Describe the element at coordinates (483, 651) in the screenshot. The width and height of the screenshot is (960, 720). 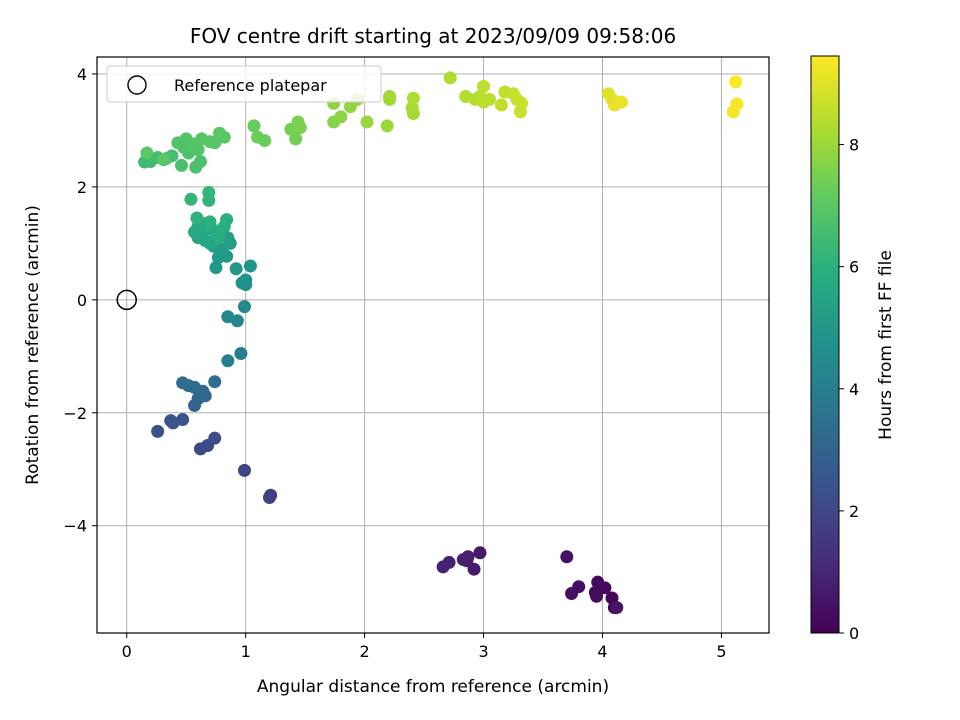
I see `x-tick-label: 3` at that location.